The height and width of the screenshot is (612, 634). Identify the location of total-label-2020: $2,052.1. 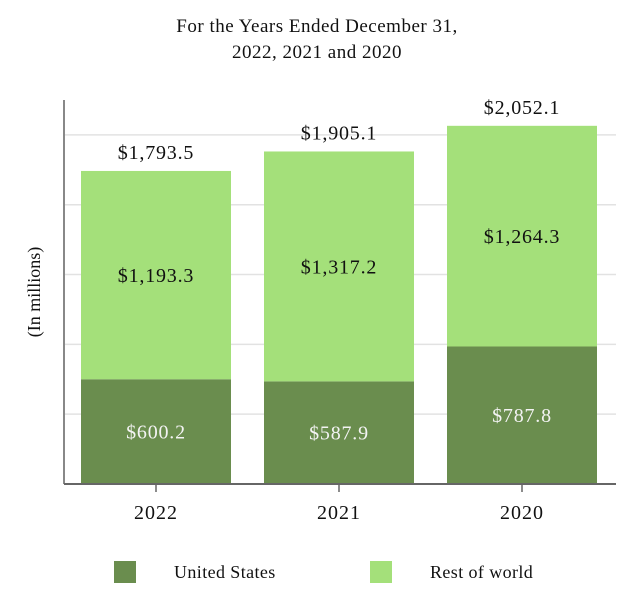
(522, 108).